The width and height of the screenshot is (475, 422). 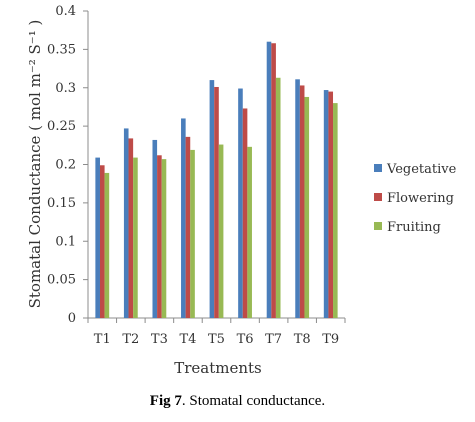 I want to click on legend-swatch-vegetative, so click(x=378, y=168).